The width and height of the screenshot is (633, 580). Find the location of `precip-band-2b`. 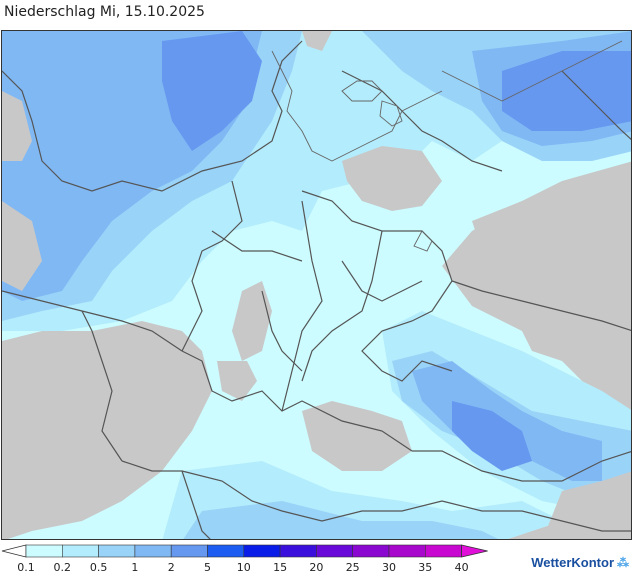

precip-band-2b is located at coordinates (566, 91).